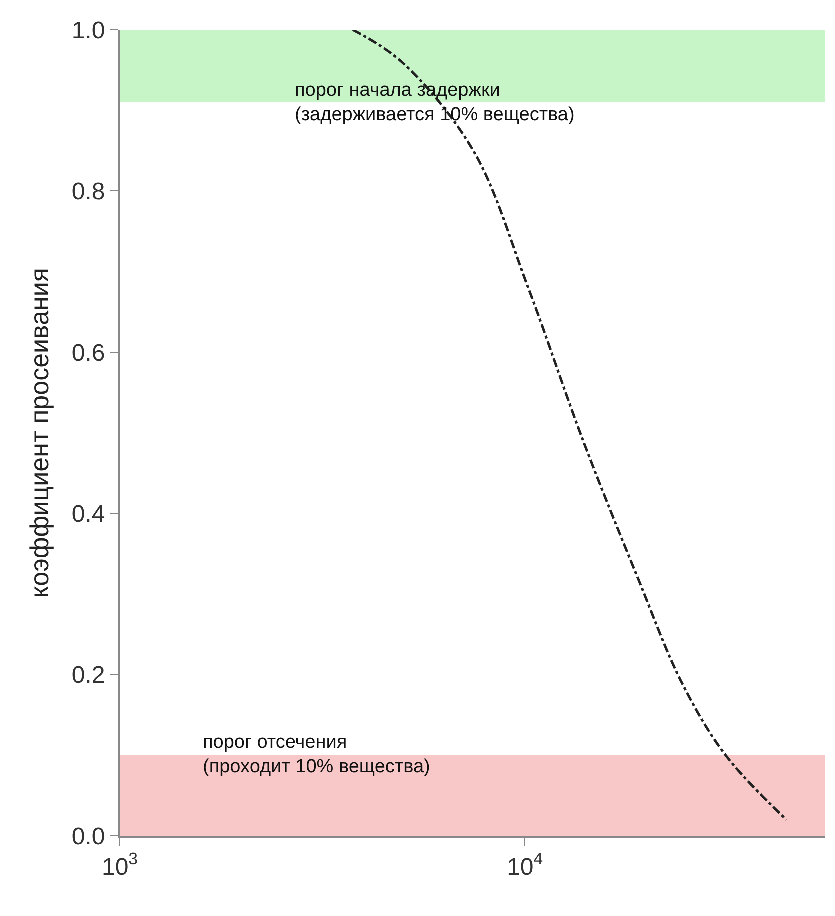  I want to click on band-label: порог начала задержки (задерживается 10% вещества), so click(435, 103).